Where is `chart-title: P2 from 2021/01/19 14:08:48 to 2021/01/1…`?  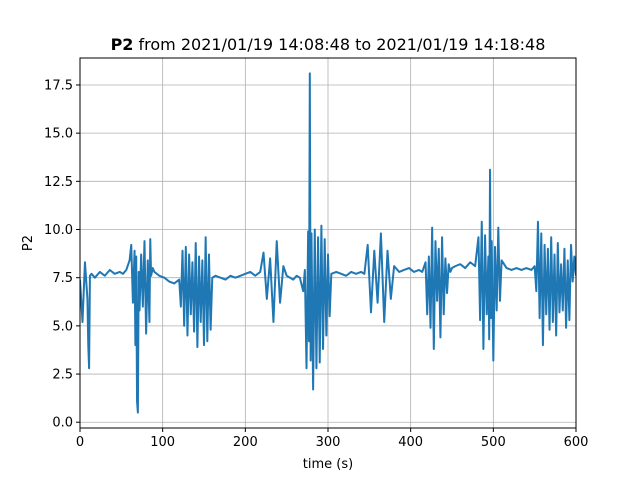 chart-title: P2 from 2021/01/19 14:08:48 to 2021/01/1… is located at coordinates (328, 44).